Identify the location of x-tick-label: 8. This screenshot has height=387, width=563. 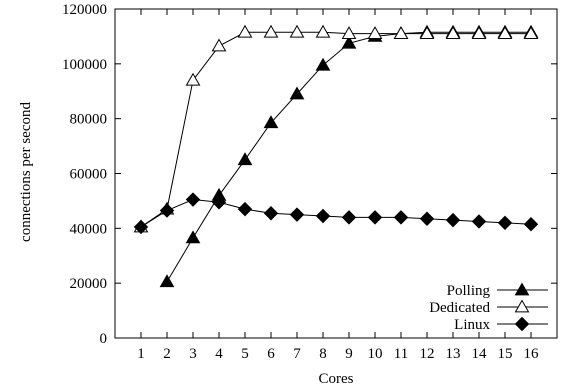
(323, 354).